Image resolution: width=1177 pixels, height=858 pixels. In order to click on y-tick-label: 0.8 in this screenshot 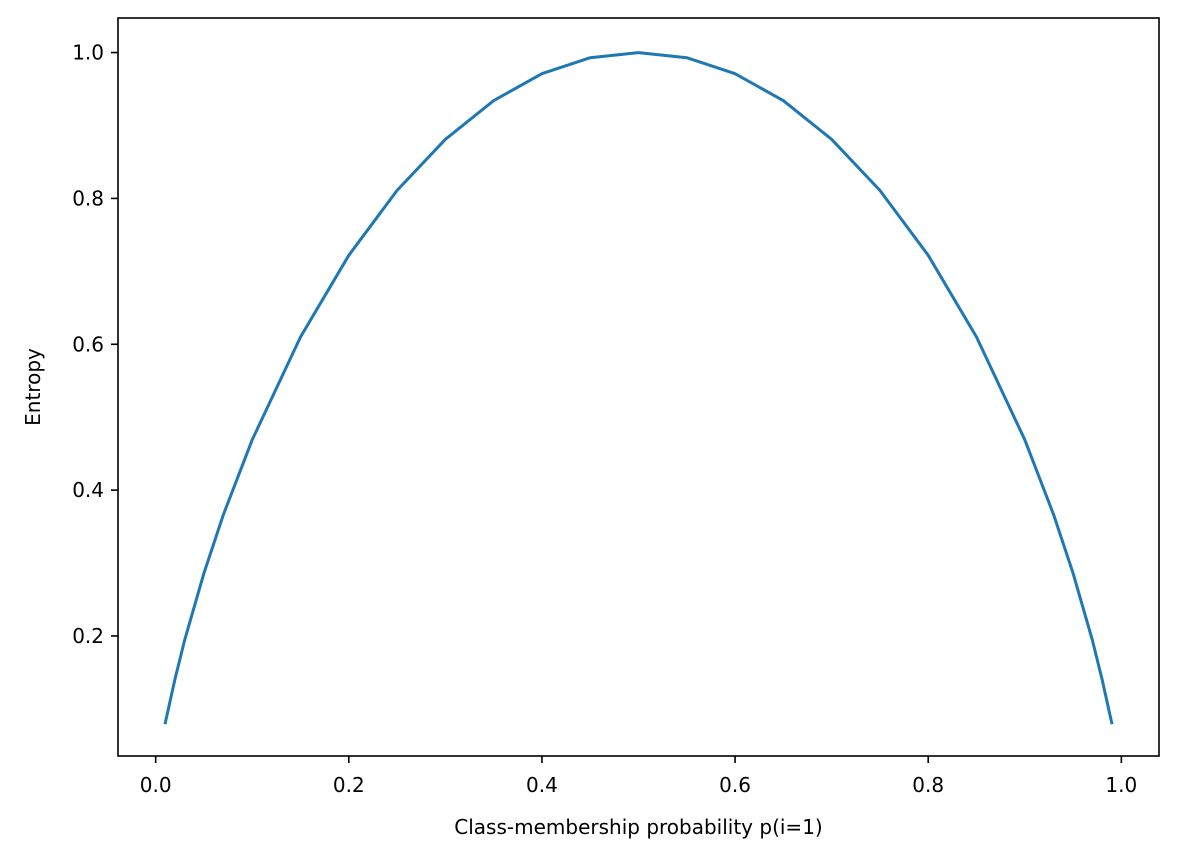, I will do `click(88, 198)`.